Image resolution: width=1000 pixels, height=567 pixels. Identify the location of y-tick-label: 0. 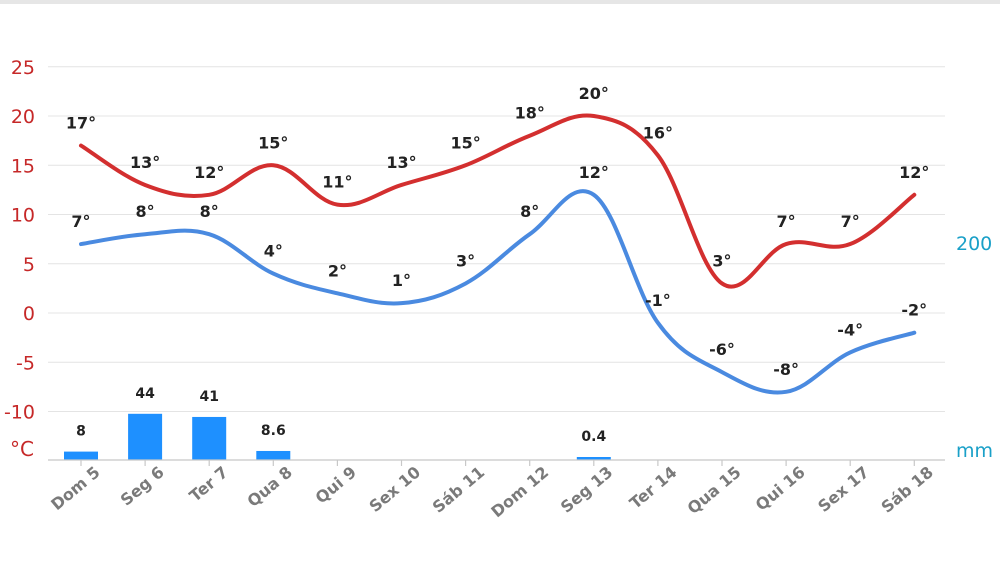
(29, 314).